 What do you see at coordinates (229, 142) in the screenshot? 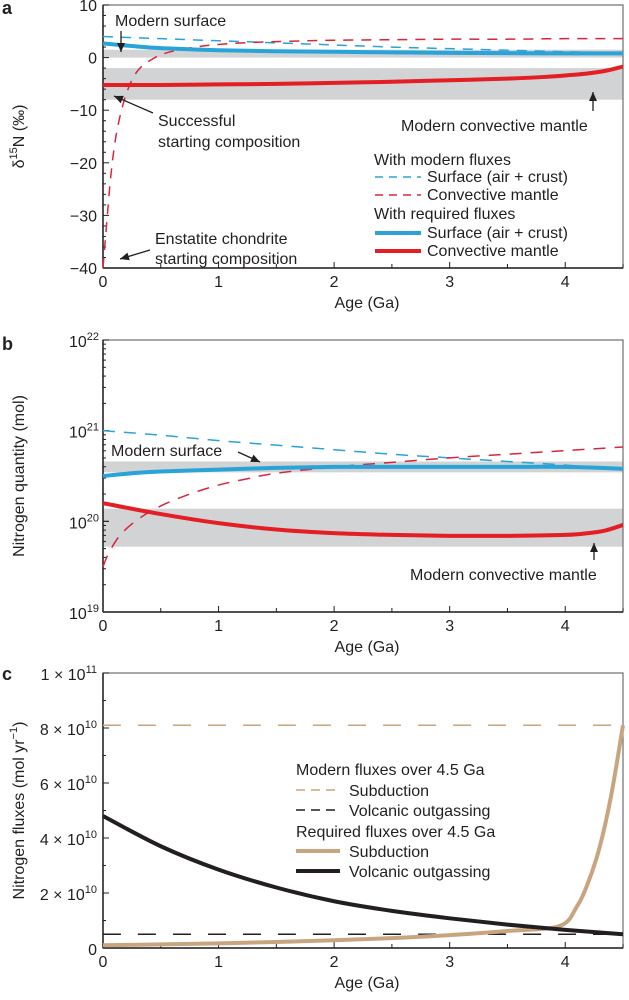
I see `annotation-successful-start: starting composition` at bounding box center [229, 142].